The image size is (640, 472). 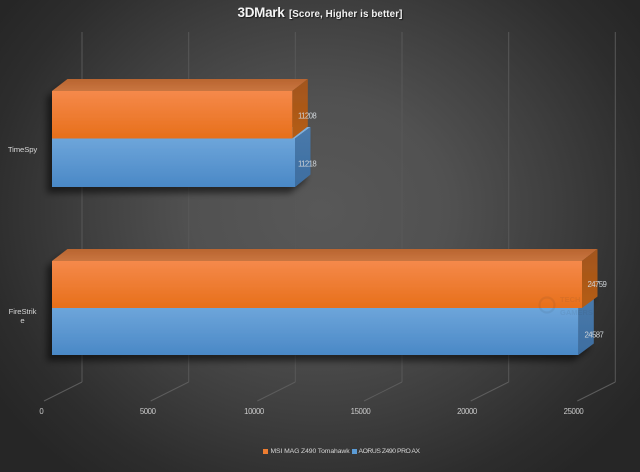 I want to click on svg-text: GAMERS, so click(x=576, y=312).